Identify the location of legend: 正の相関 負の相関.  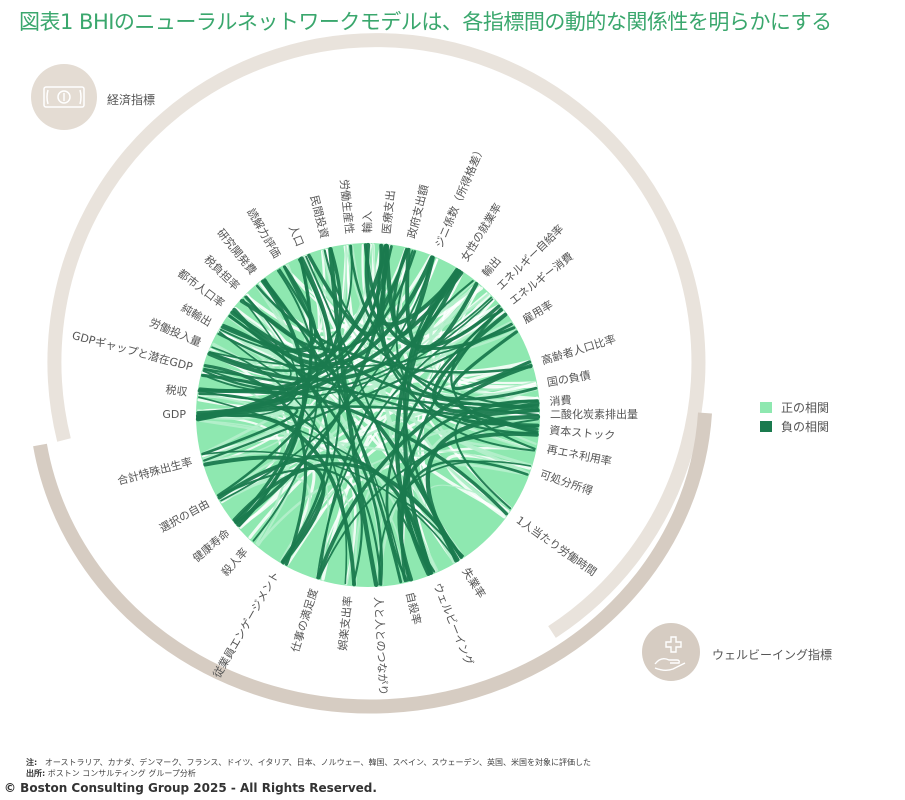
(794, 417).